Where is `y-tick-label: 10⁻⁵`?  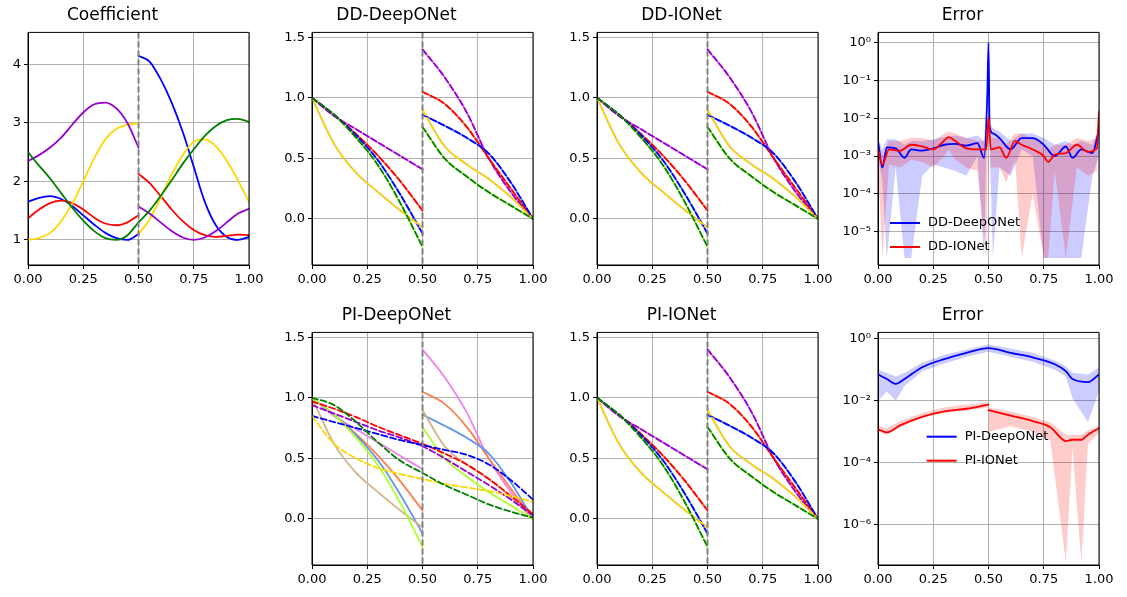 y-tick-label: 10⁻⁵ is located at coordinates (856, 230).